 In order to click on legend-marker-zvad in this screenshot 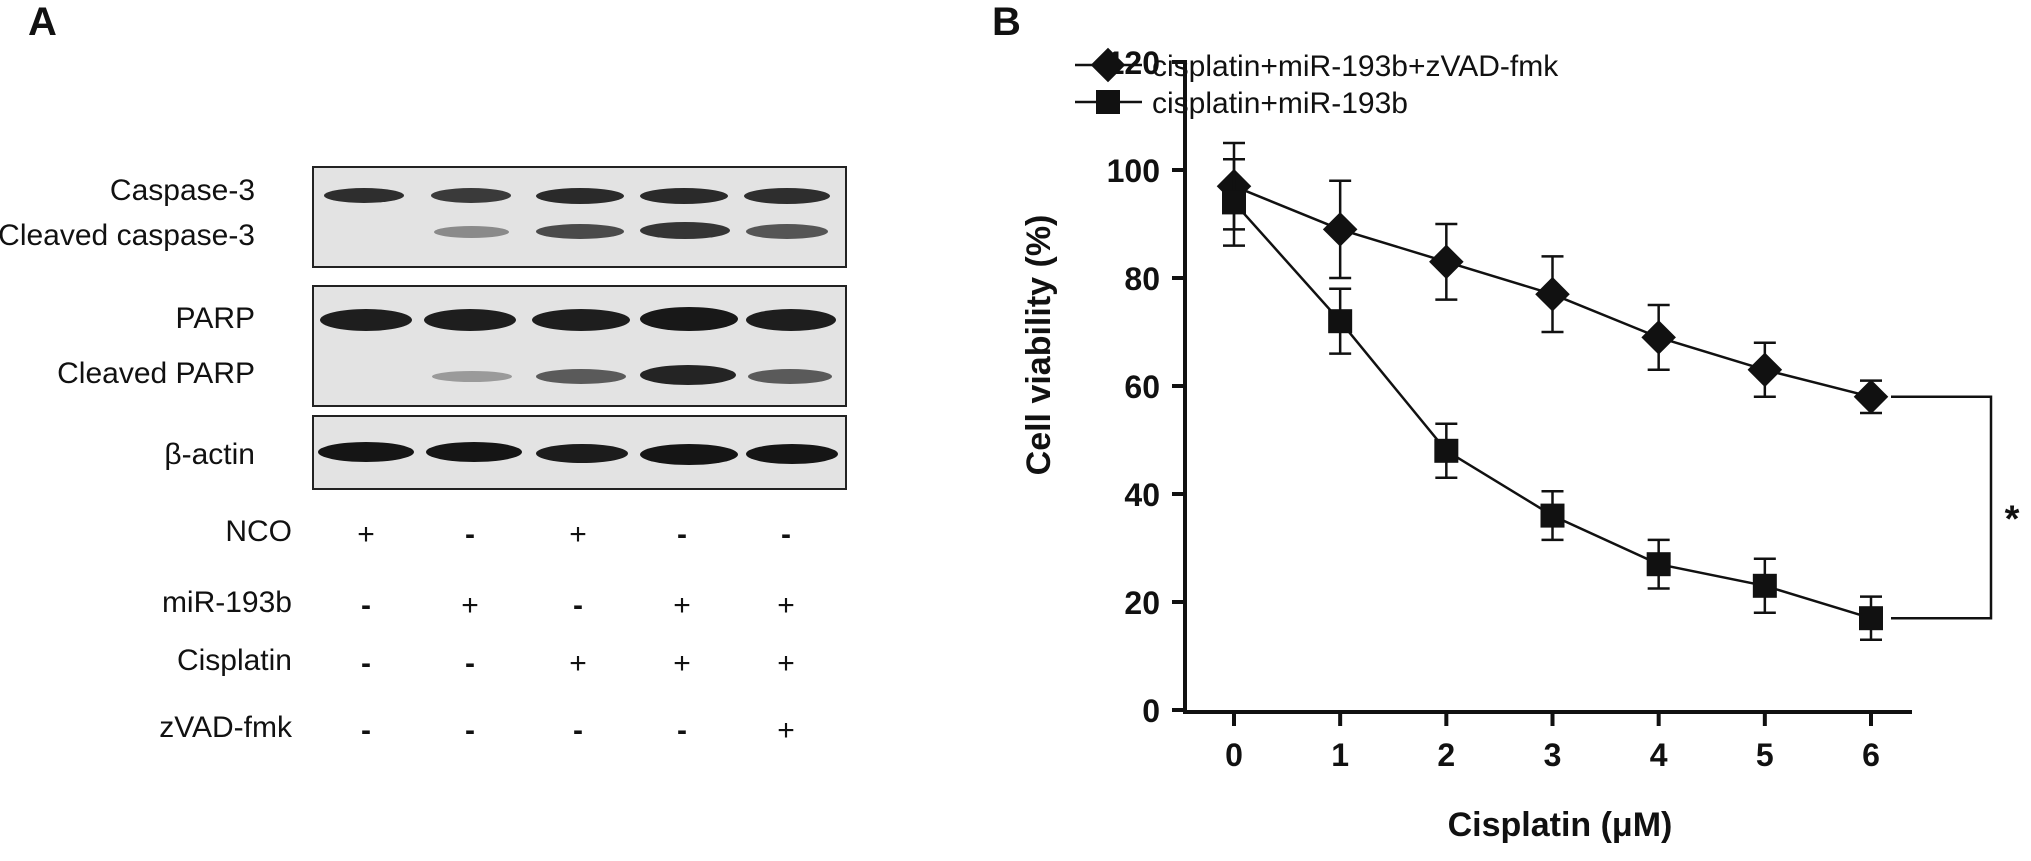, I will do `click(1108, 65)`.